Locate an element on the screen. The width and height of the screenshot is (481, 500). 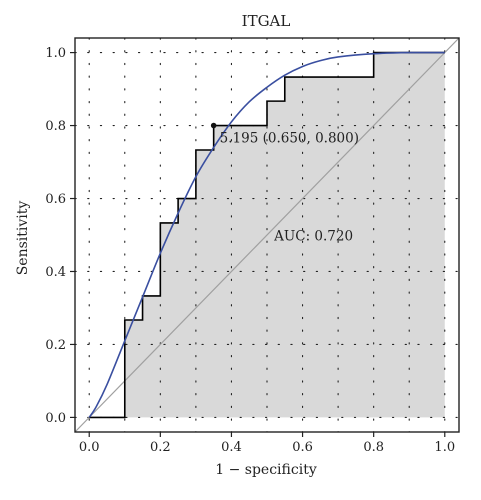
y-tick-label: 0.6 is located at coordinates (55, 199).